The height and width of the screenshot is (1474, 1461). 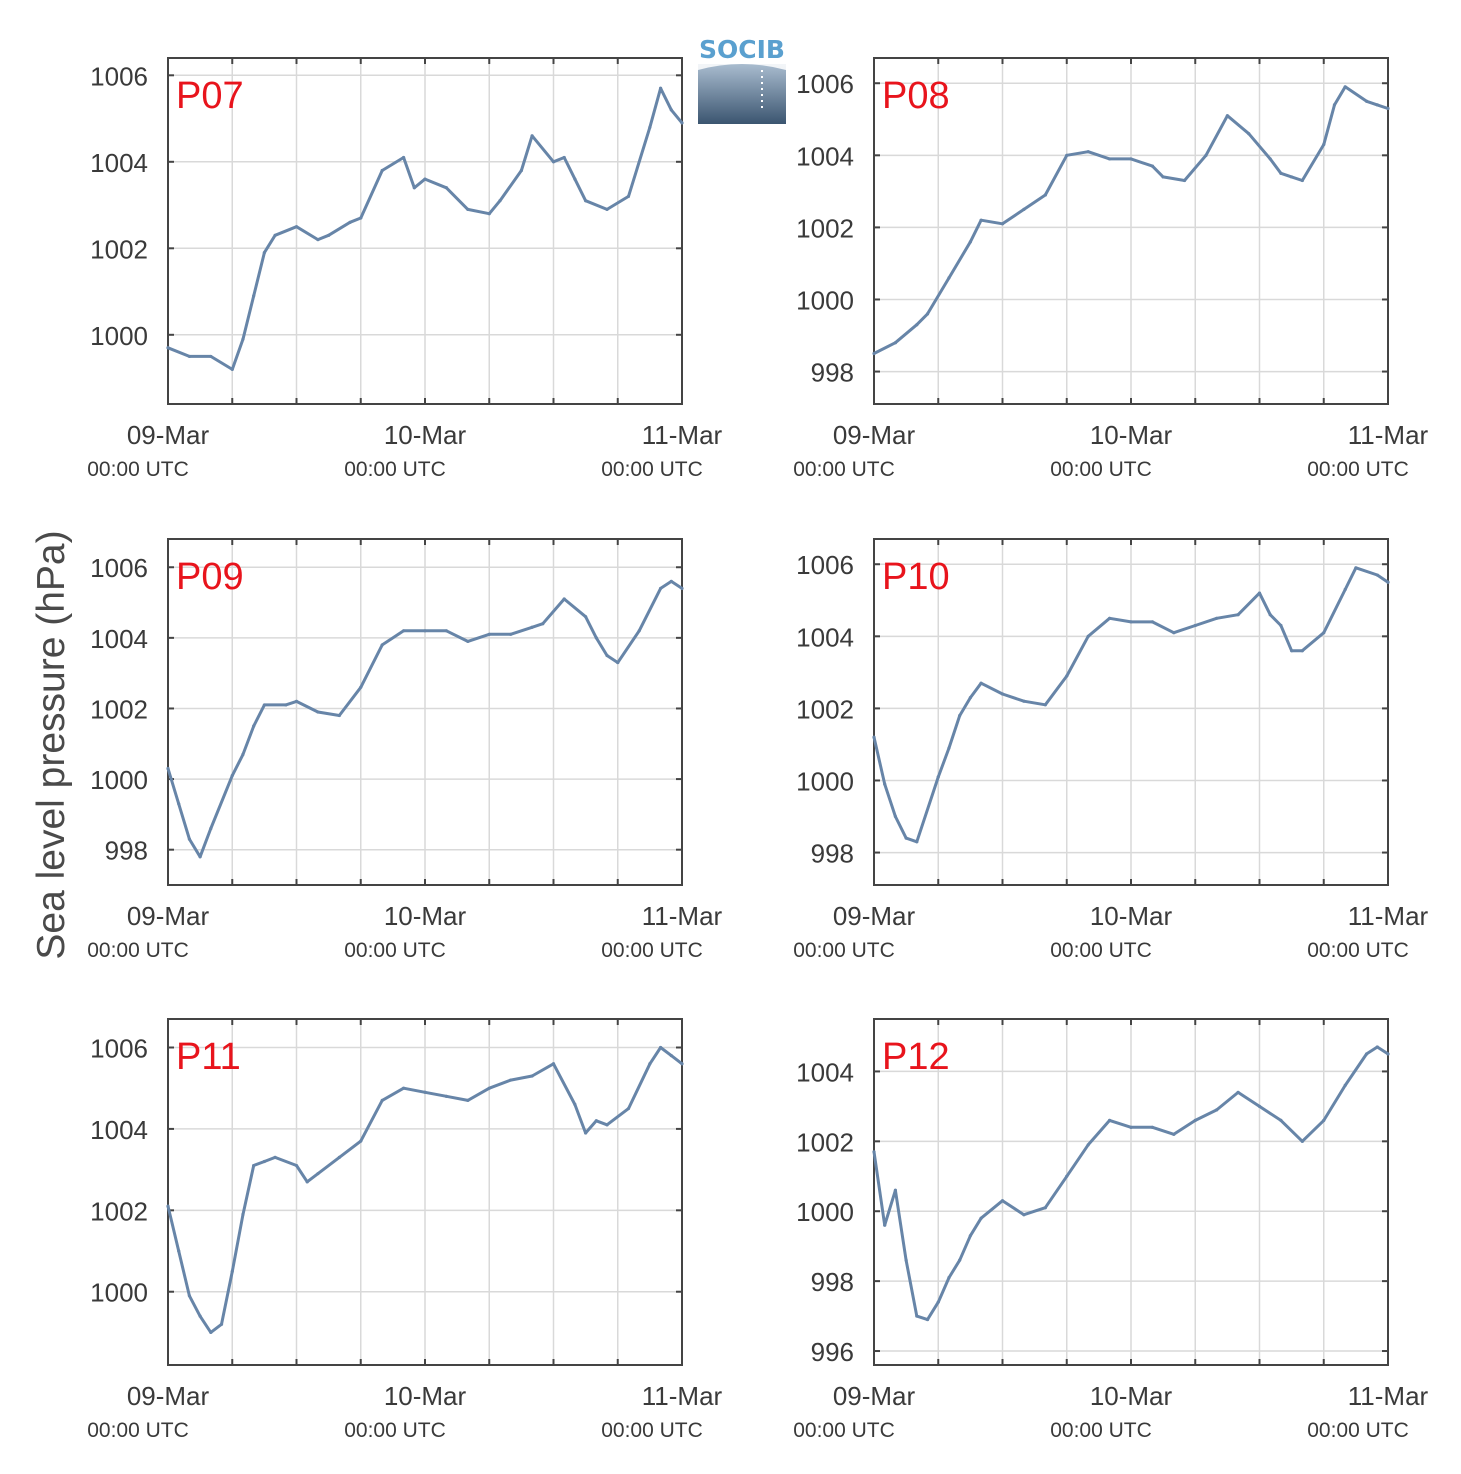 What do you see at coordinates (742, 49) in the screenshot?
I see `logo-text: SOCIB` at bounding box center [742, 49].